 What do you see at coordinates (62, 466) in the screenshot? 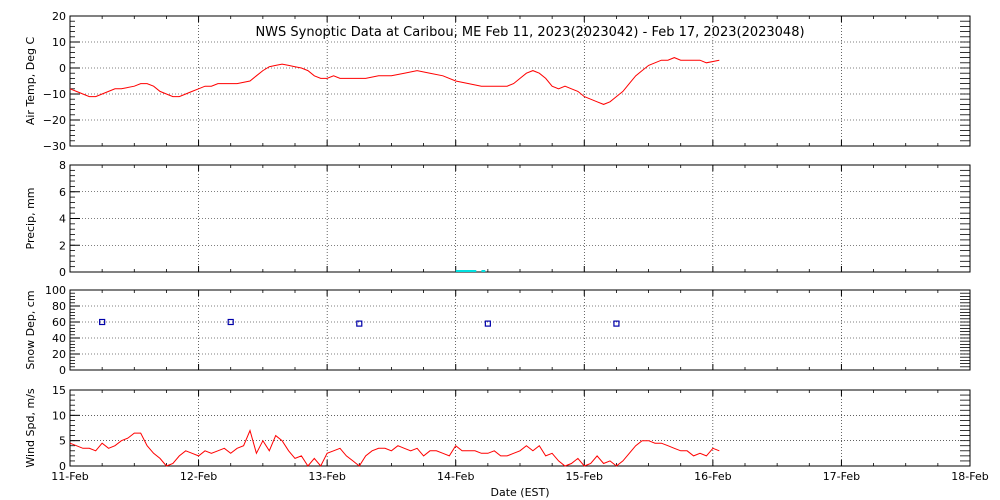
I see `wind-speed-y-tick-label: 0` at bounding box center [62, 466].